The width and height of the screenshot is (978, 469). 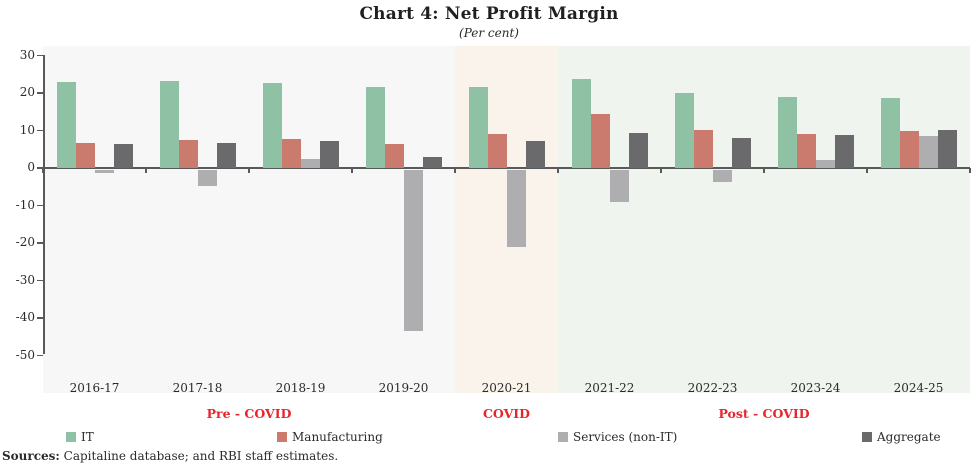 What do you see at coordinates (197, 388) in the screenshot?
I see `x-tick-label-2017-18: 2017-18` at bounding box center [197, 388].